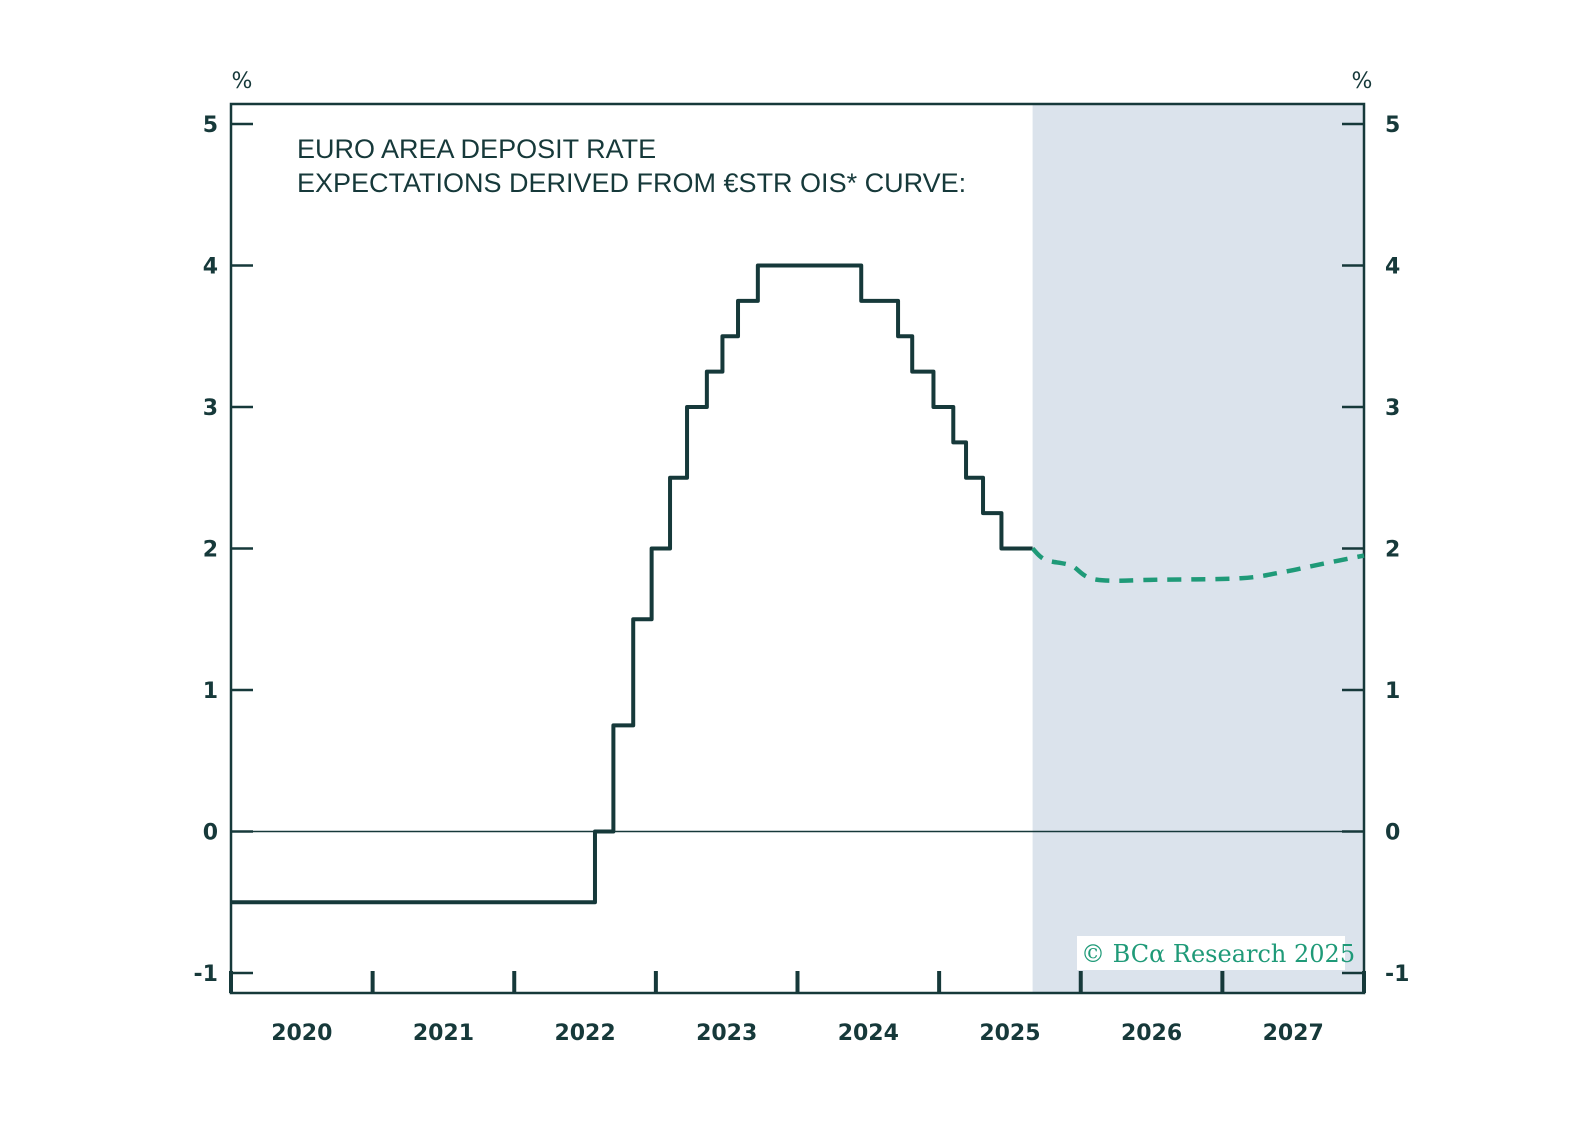 Image resolution: width=1588 pixels, height=1144 pixels. What do you see at coordinates (210, 833) in the screenshot?
I see `y-tick-label-left: 0` at bounding box center [210, 833].